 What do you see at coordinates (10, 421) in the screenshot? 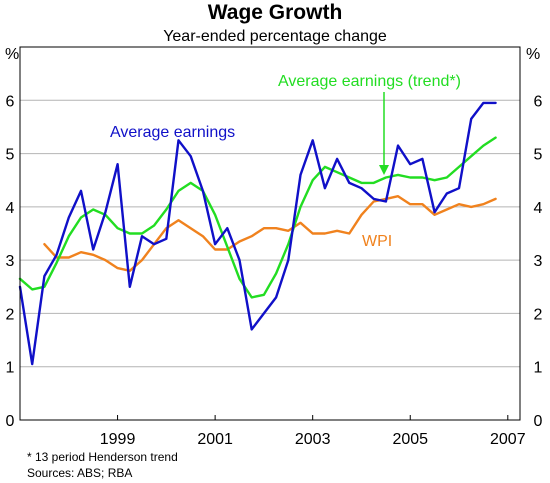
I see `y-tick-left: 0` at bounding box center [10, 421].